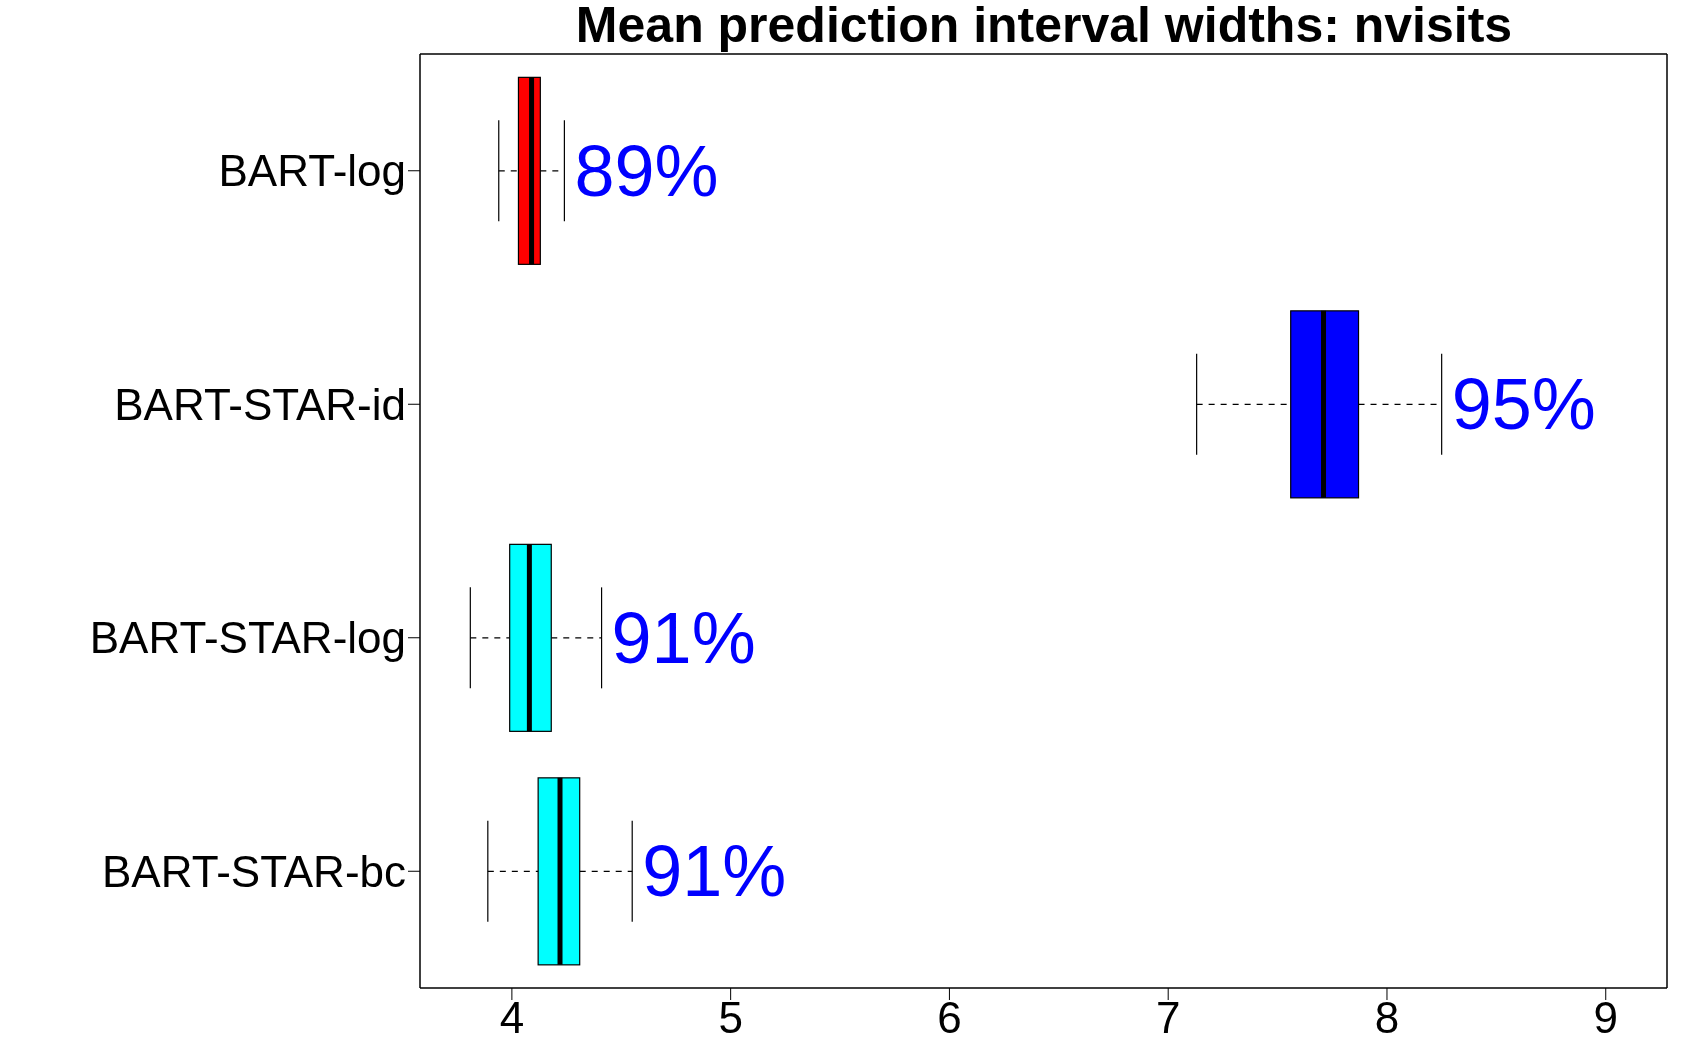 This screenshot has height=1058, width=1692. Describe the element at coordinates (1168, 1018) in the screenshot. I see `x-tick-label: 7` at that location.